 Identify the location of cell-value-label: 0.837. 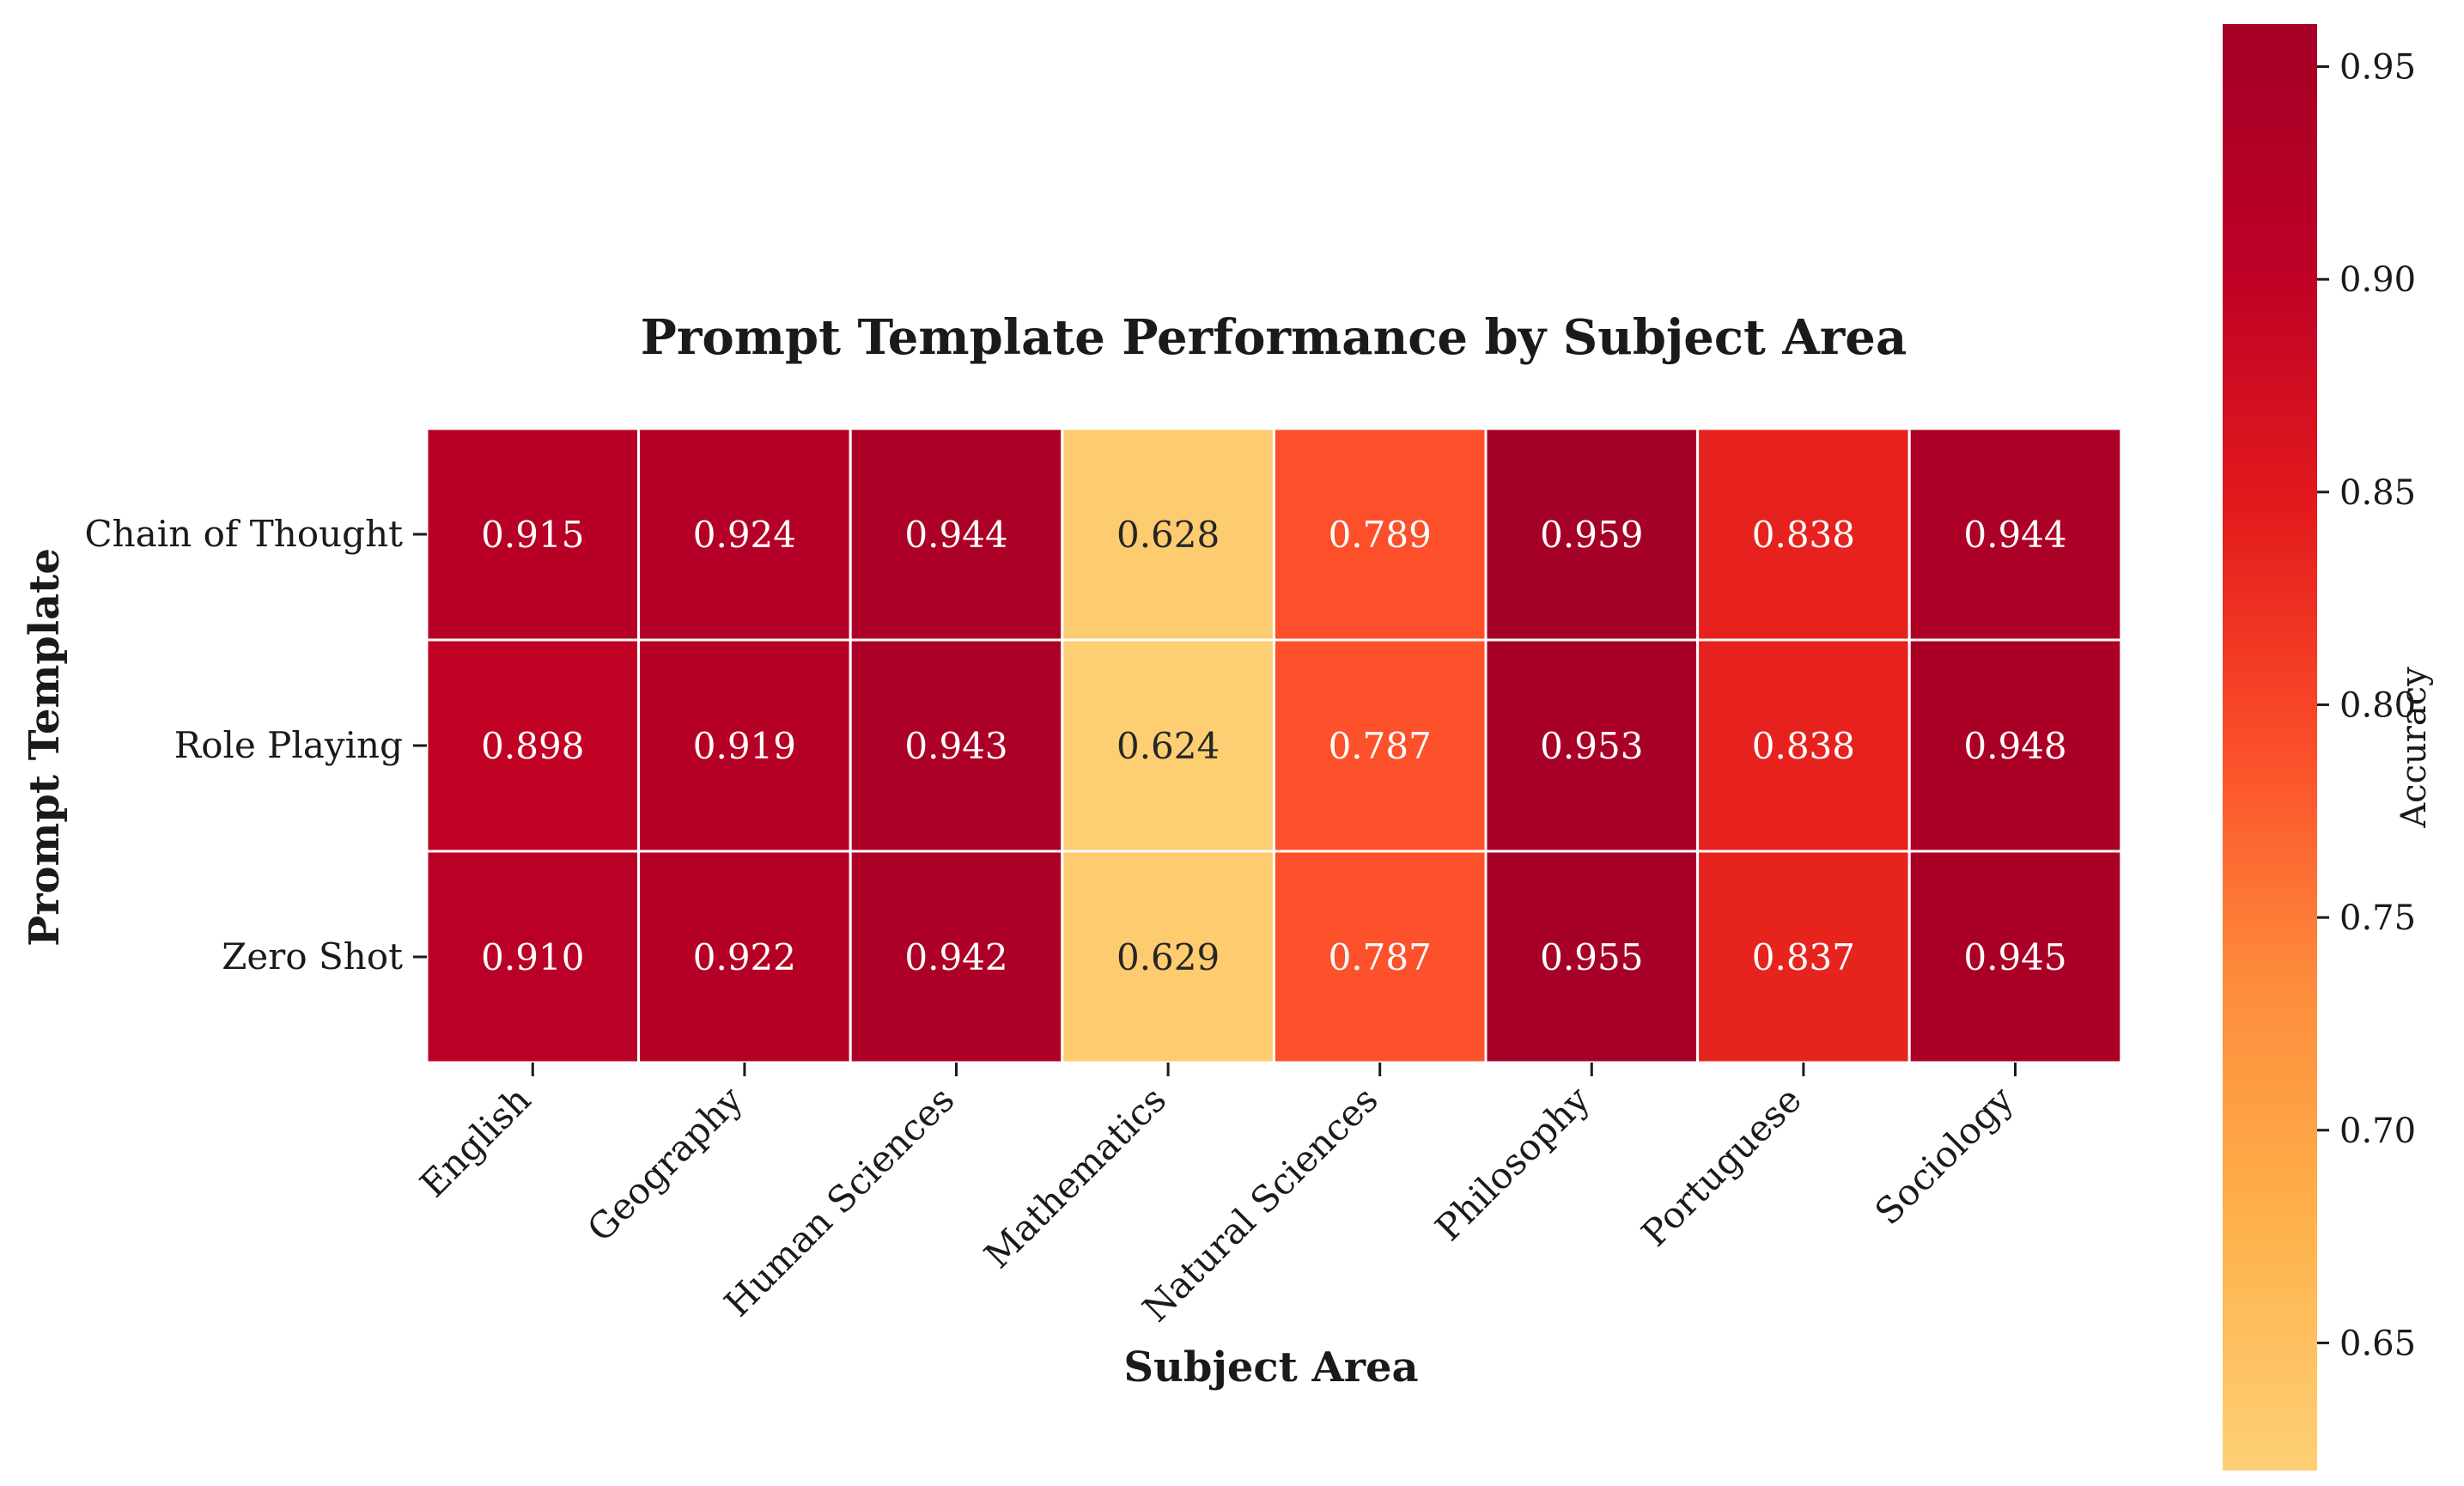
(1804, 957).